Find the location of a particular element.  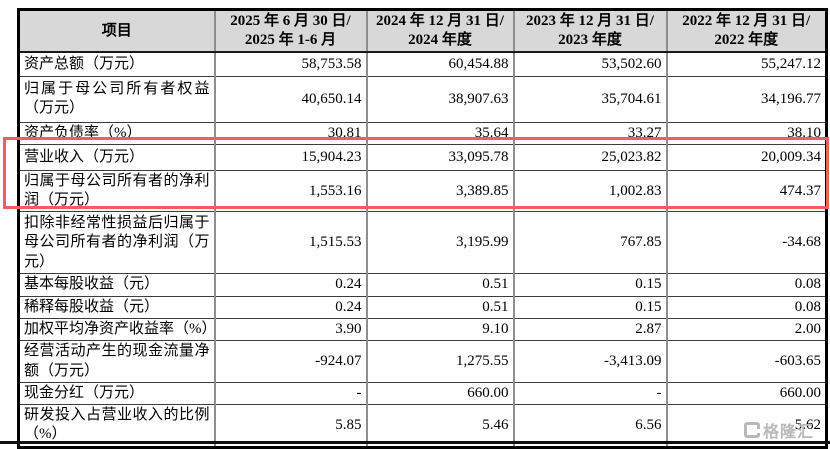

value-cell: 35.64 is located at coordinates (439, 133).